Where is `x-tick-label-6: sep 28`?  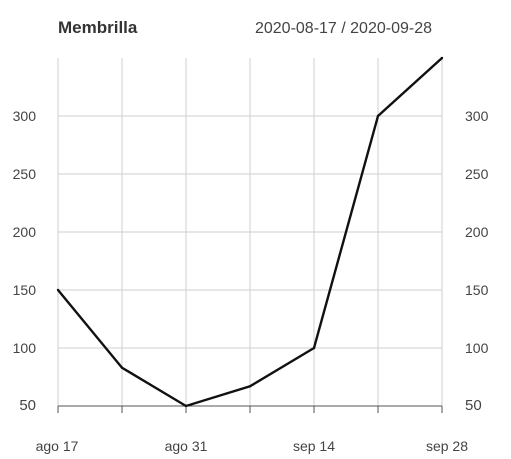
x-tick-label-6: sep 28 is located at coordinates (447, 446).